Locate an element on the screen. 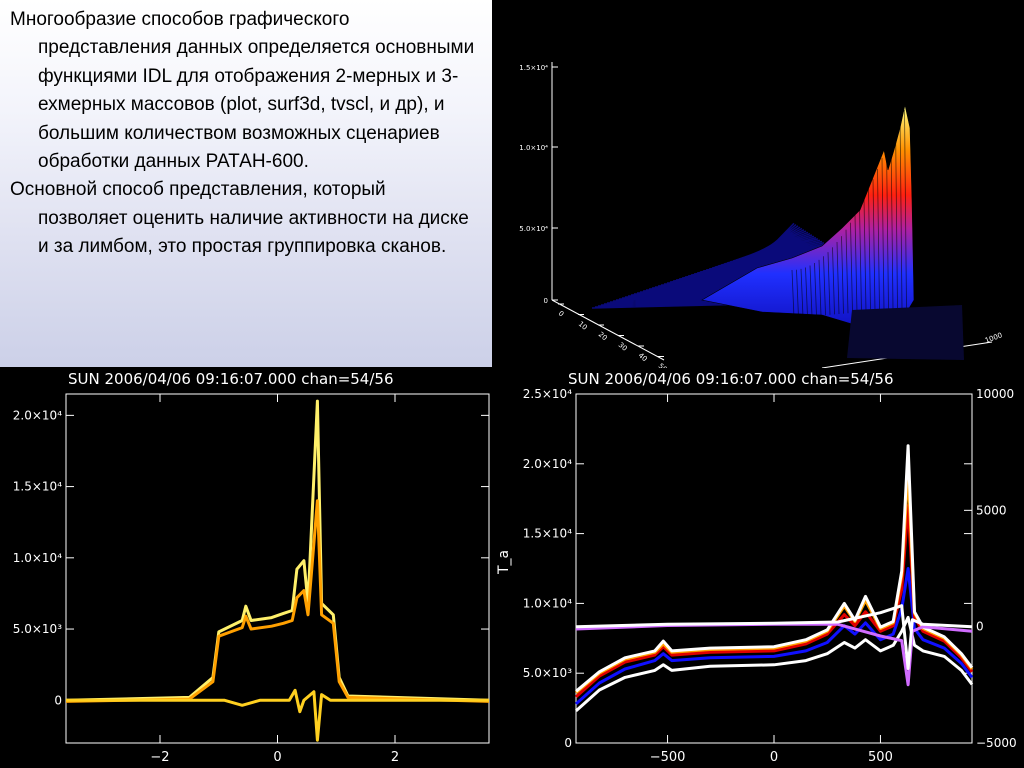 The image size is (1024, 768). y-tick-label: 2.5×10⁴ is located at coordinates (547, 394).